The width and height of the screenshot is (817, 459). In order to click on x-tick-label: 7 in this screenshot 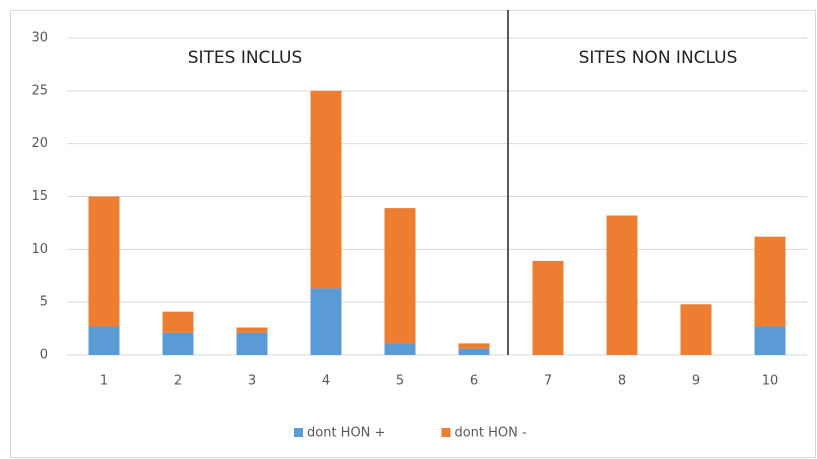, I will do `click(548, 381)`.